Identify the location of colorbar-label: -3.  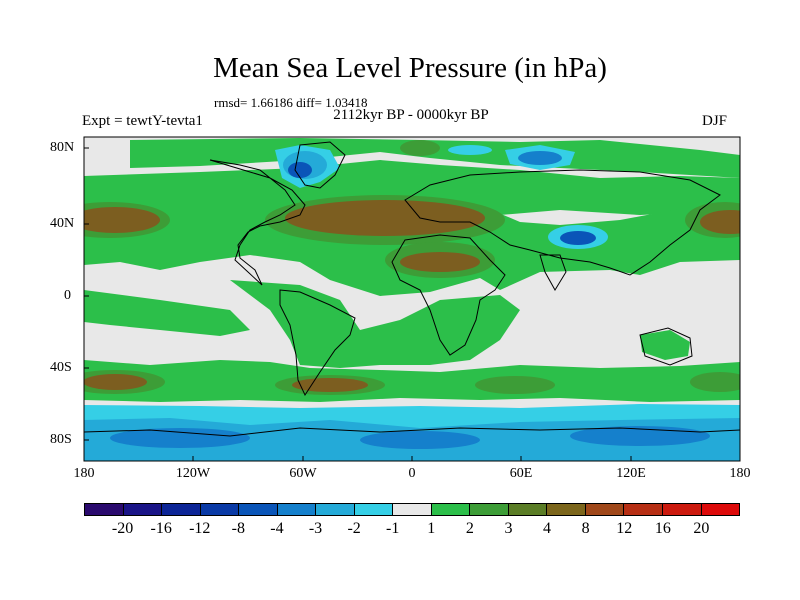
(315, 528).